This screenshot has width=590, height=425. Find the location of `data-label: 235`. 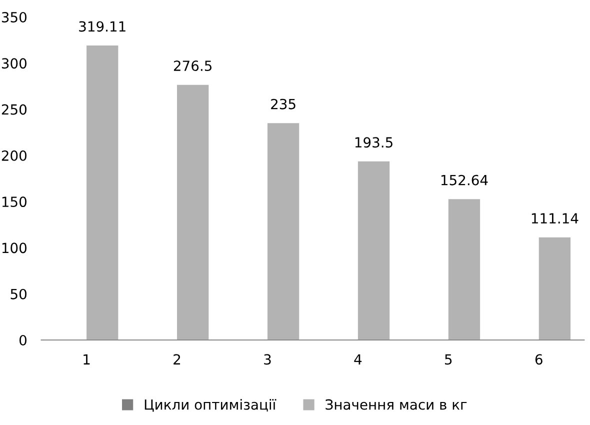

data-label: 235 is located at coordinates (283, 104).